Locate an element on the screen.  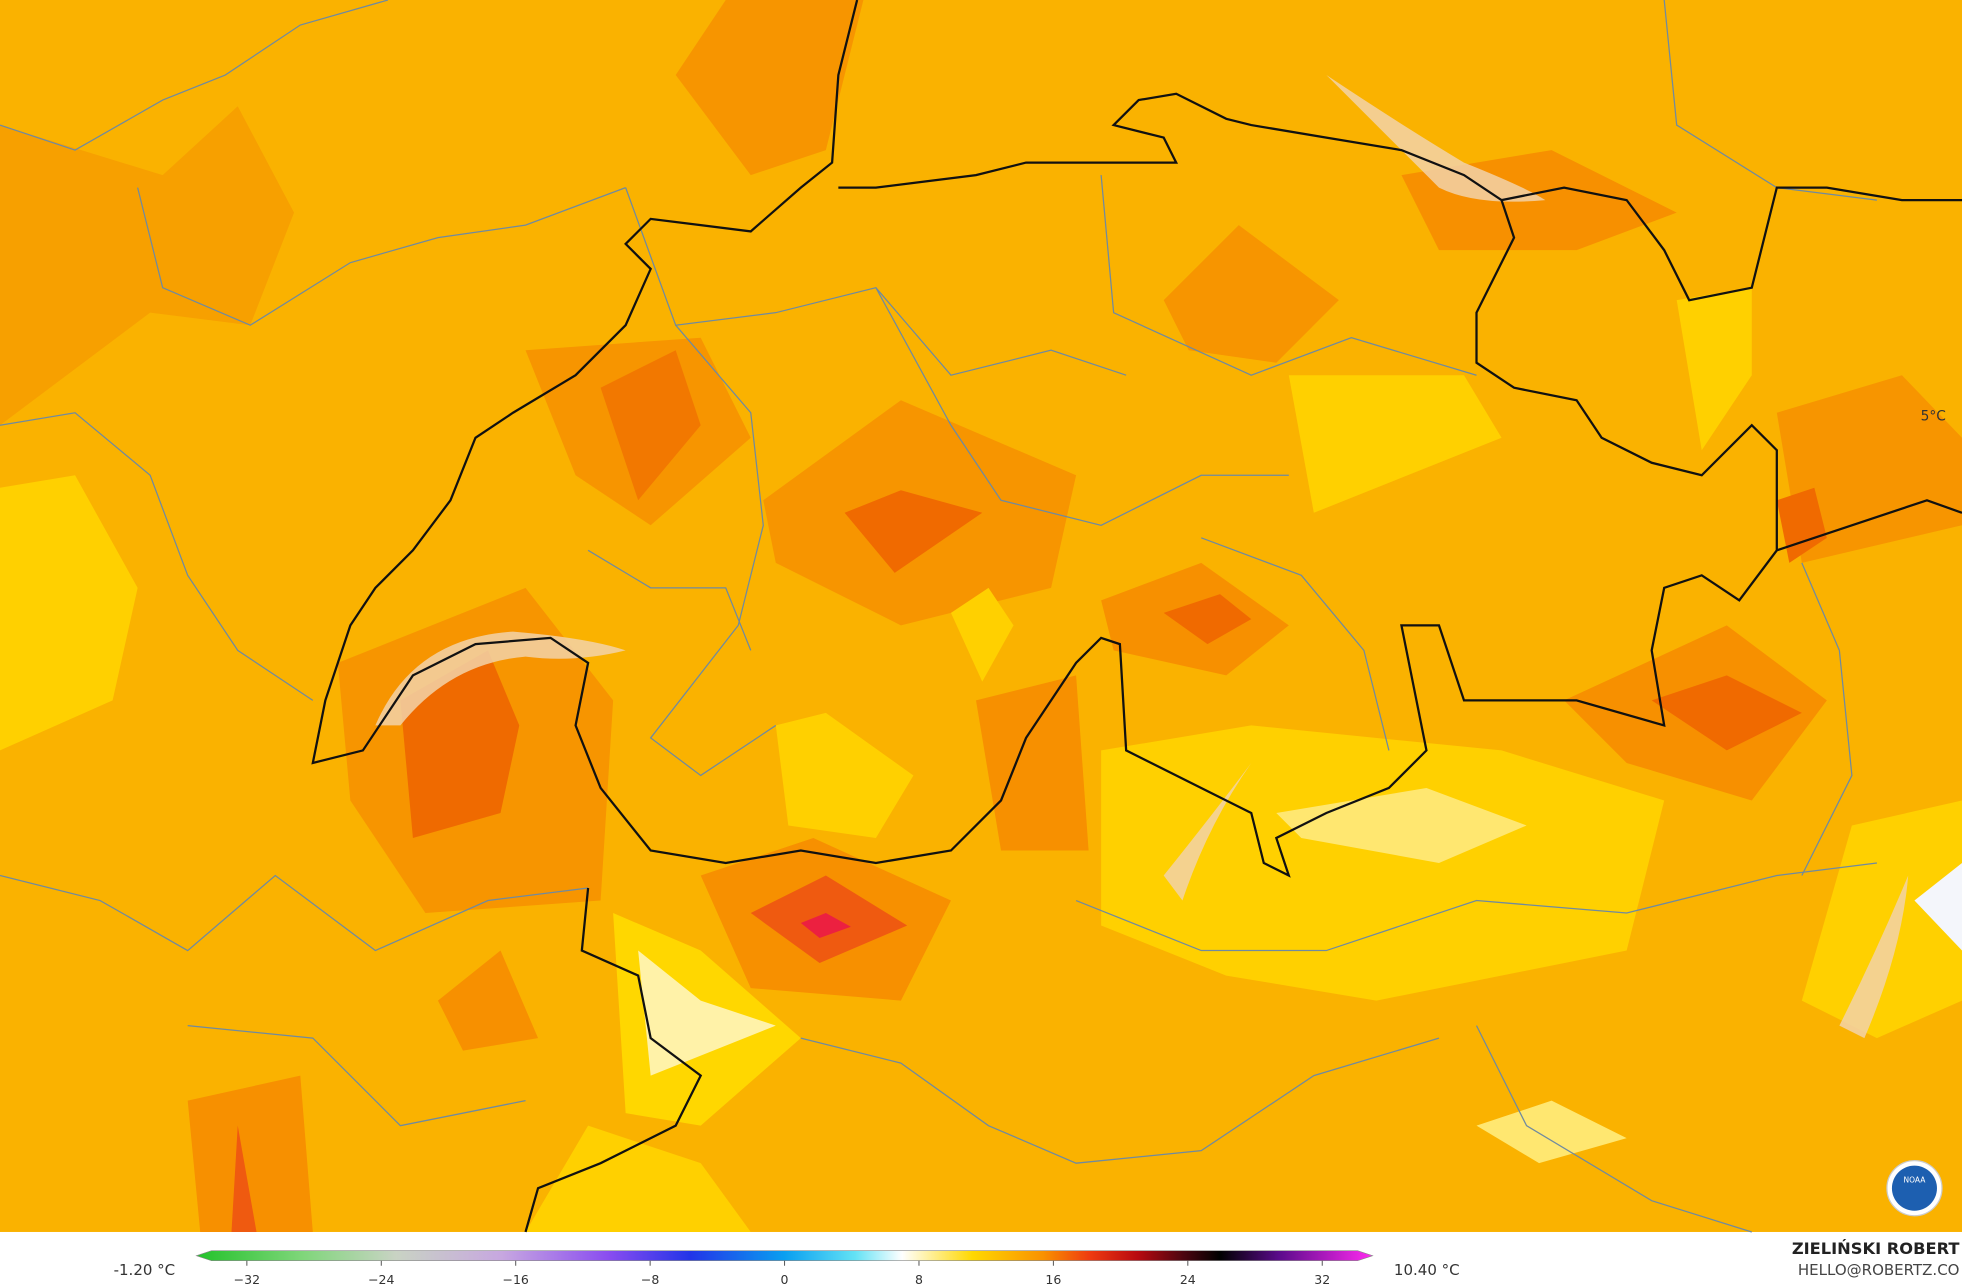
colorbar-tick-label: 8 is located at coordinates (919, 1279).